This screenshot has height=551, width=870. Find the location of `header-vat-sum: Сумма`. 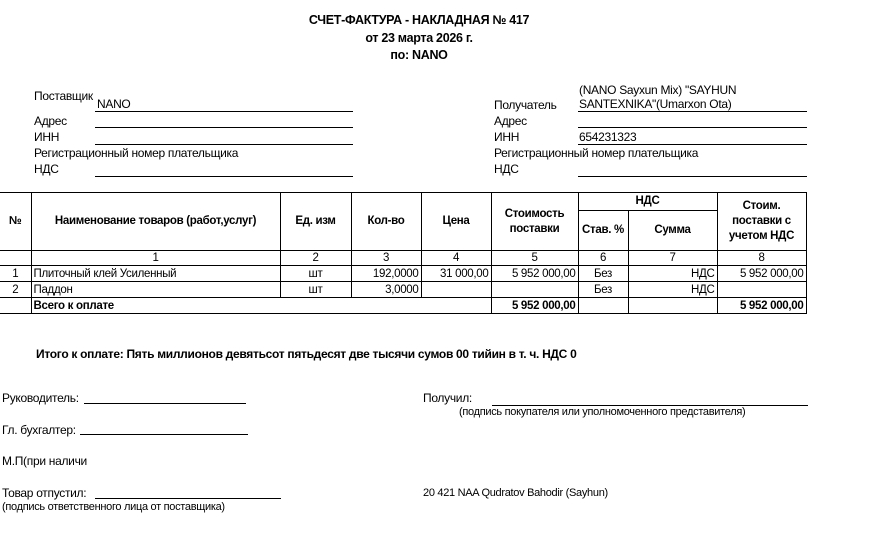

header-vat-sum: Сумма is located at coordinates (672, 230).